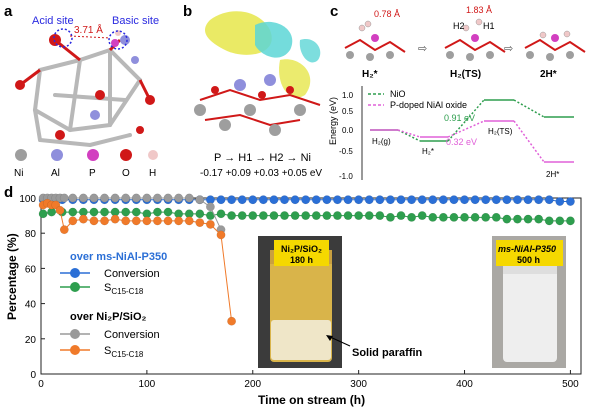 The height and width of the screenshot is (408, 600). Describe the element at coordinates (86, 164) in the screenshot. I see `element-legend: Ni Al P O H` at that location.